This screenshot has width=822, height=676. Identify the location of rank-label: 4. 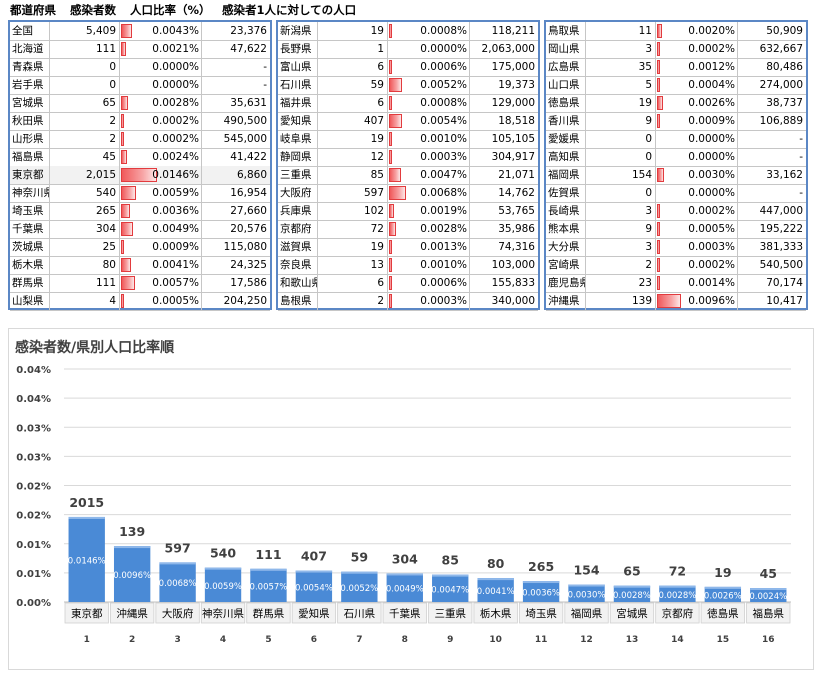
(223, 640).